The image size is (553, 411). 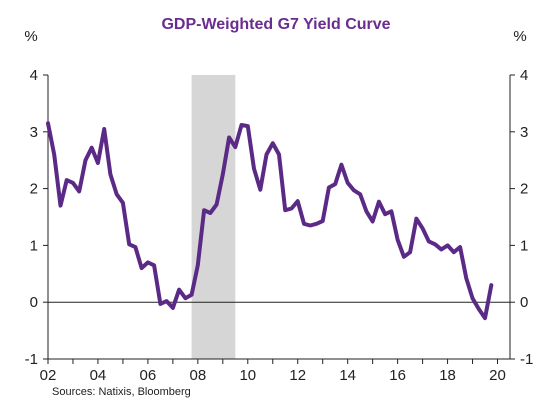 I want to click on y-tick-label-right-1: 0, so click(x=524, y=302).